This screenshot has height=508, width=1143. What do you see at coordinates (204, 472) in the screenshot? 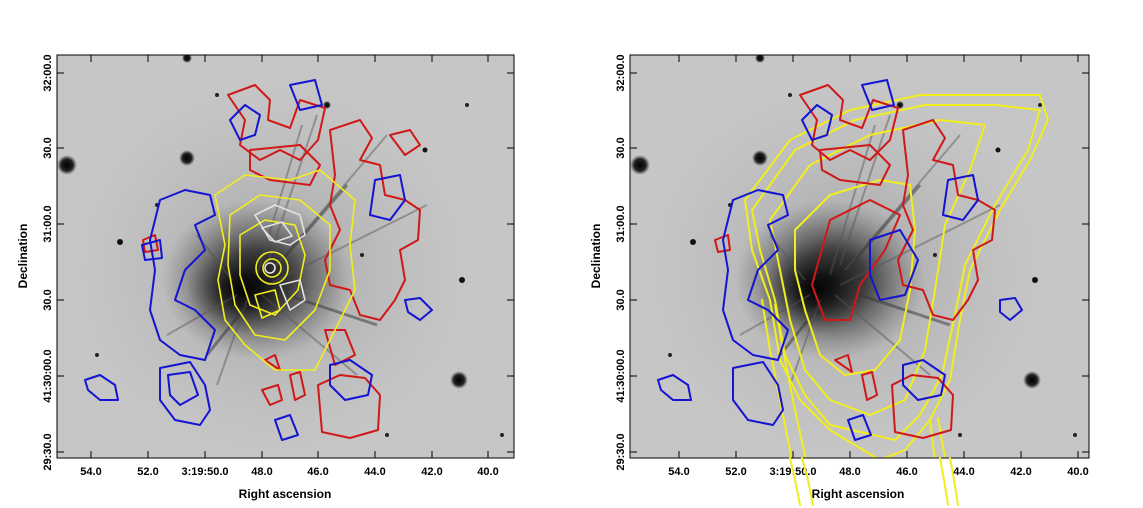
I see `x-tick-label: 3:19:50.0` at bounding box center [204, 472].